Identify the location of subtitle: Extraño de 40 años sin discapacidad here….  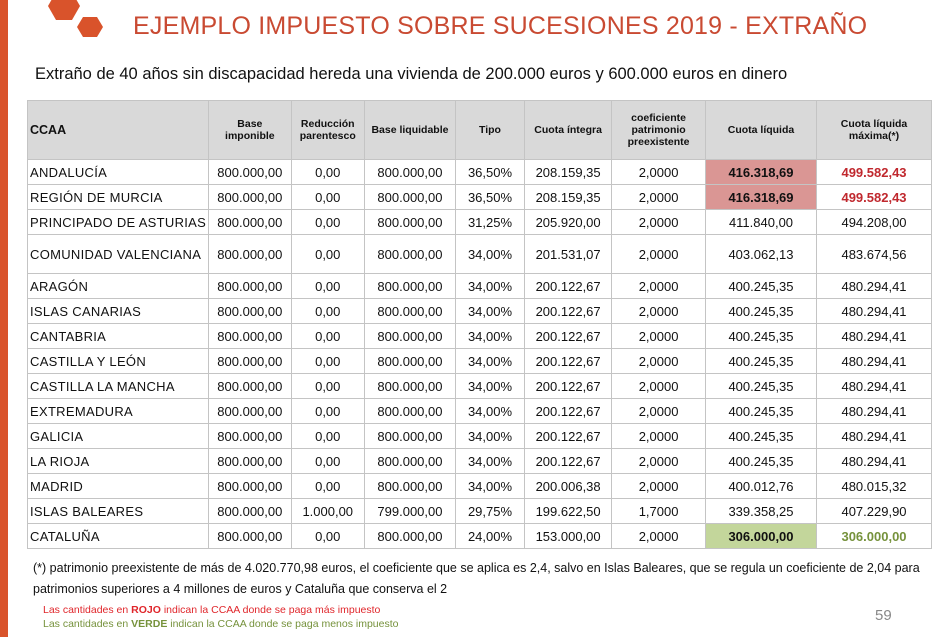
(411, 74).